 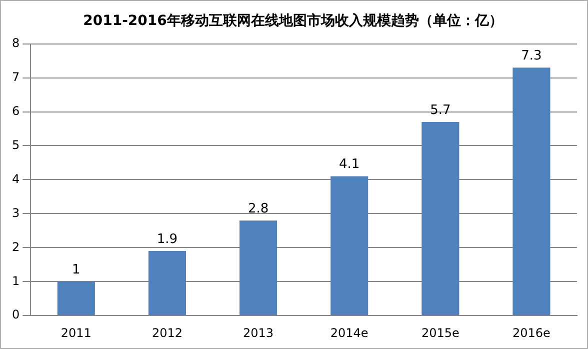 I want to click on y-tick-label: 4, so click(x=16, y=179).